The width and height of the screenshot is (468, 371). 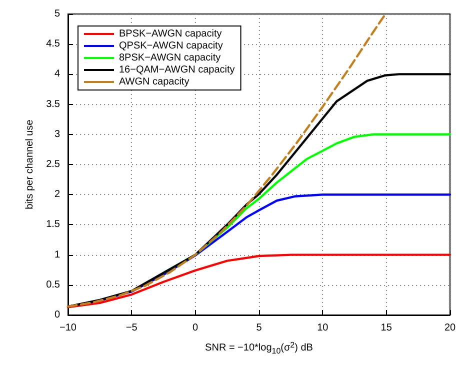 I want to click on y-tick-label: 4.5, so click(x=53, y=44).